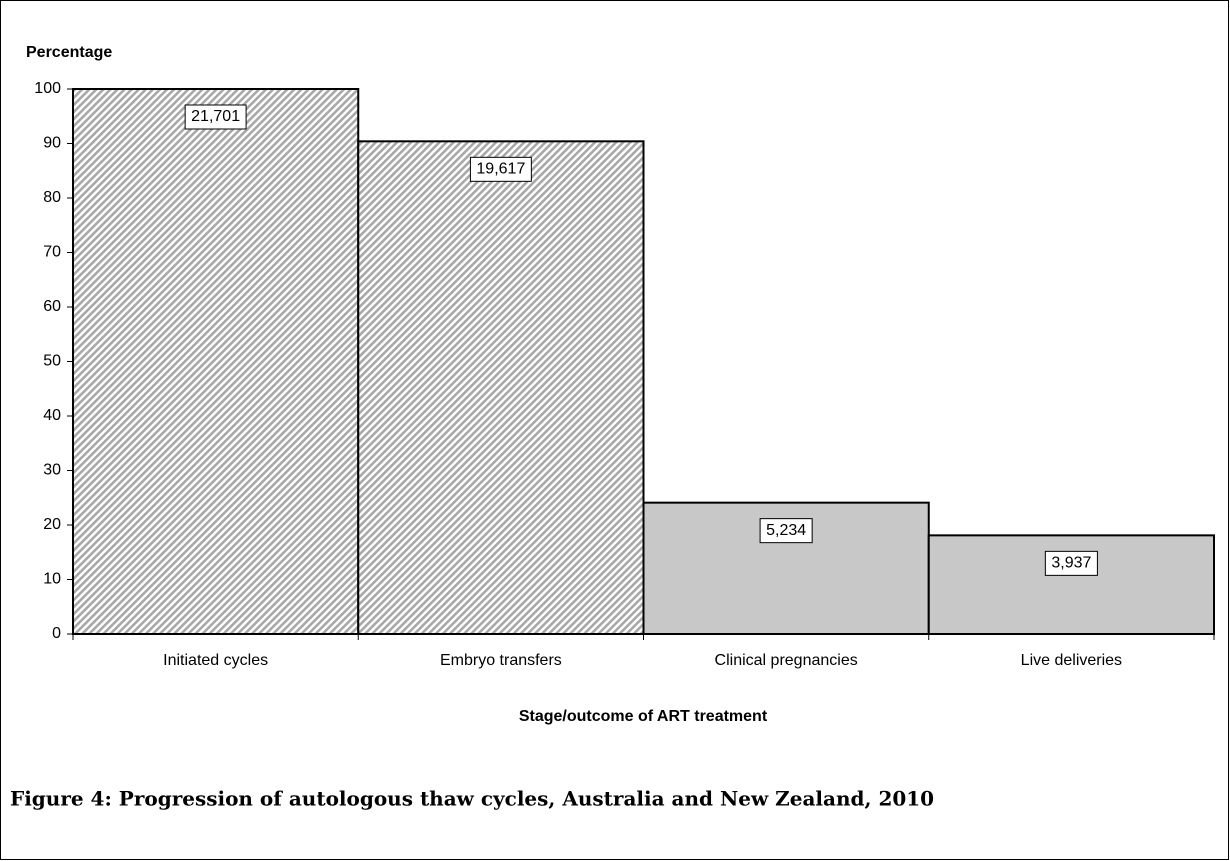  I want to click on y-tick-label: 60, so click(52, 306).